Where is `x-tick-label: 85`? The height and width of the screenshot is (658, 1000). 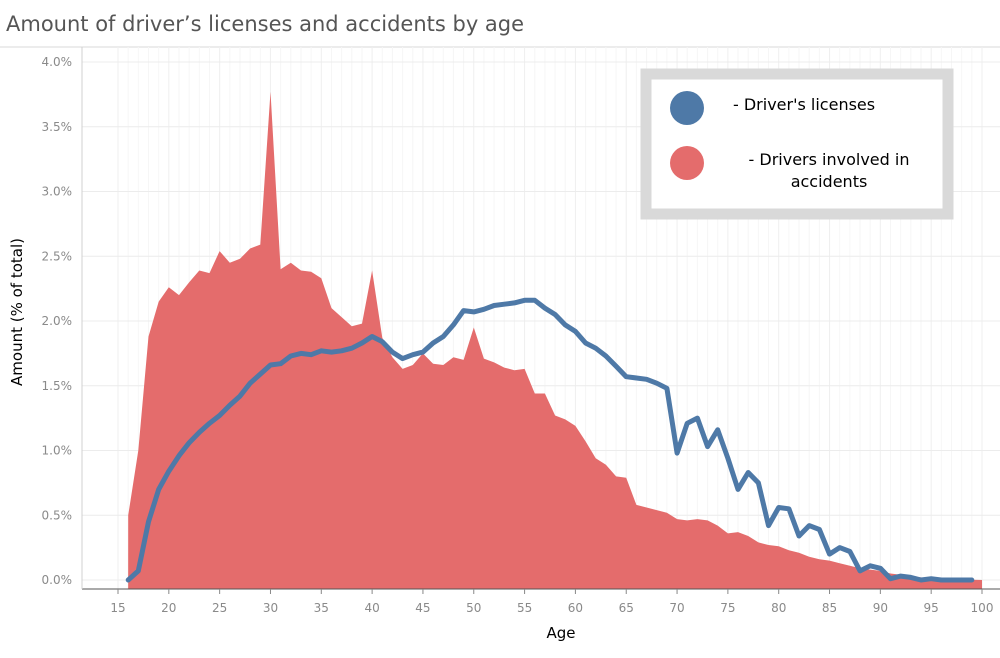
x-tick-label: 85 is located at coordinates (829, 608).